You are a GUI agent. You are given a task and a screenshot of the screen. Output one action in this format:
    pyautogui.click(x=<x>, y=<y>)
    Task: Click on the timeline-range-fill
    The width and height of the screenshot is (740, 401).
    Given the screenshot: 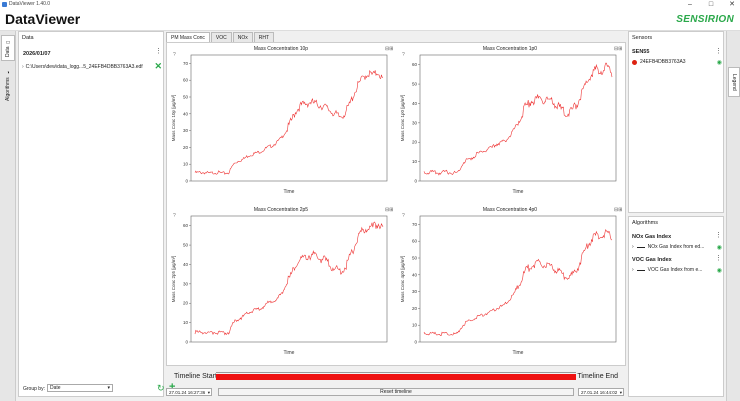 What is the action you would take?
    pyautogui.click(x=396, y=377)
    